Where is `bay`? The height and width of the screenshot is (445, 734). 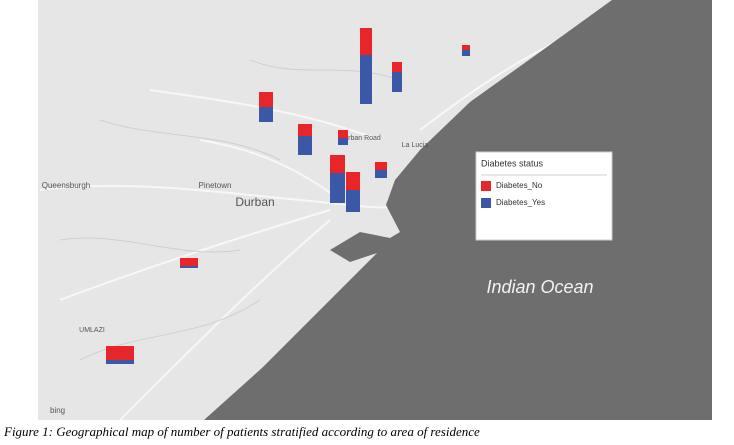
bay is located at coordinates (365, 247).